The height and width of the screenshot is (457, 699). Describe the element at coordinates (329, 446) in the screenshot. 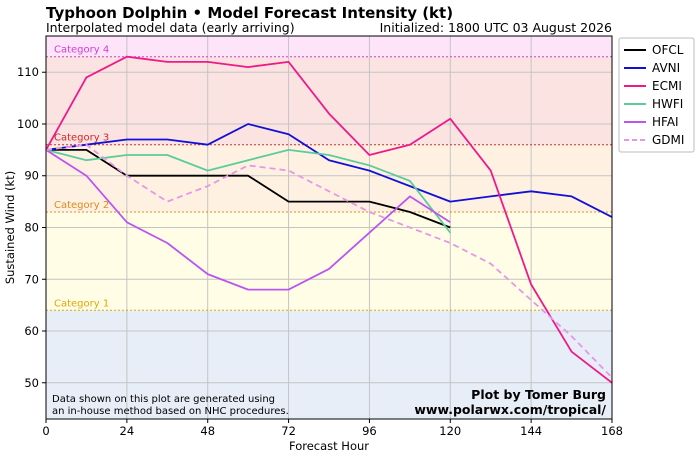

I see `x-axis-label: Forecast Hour` at that location.